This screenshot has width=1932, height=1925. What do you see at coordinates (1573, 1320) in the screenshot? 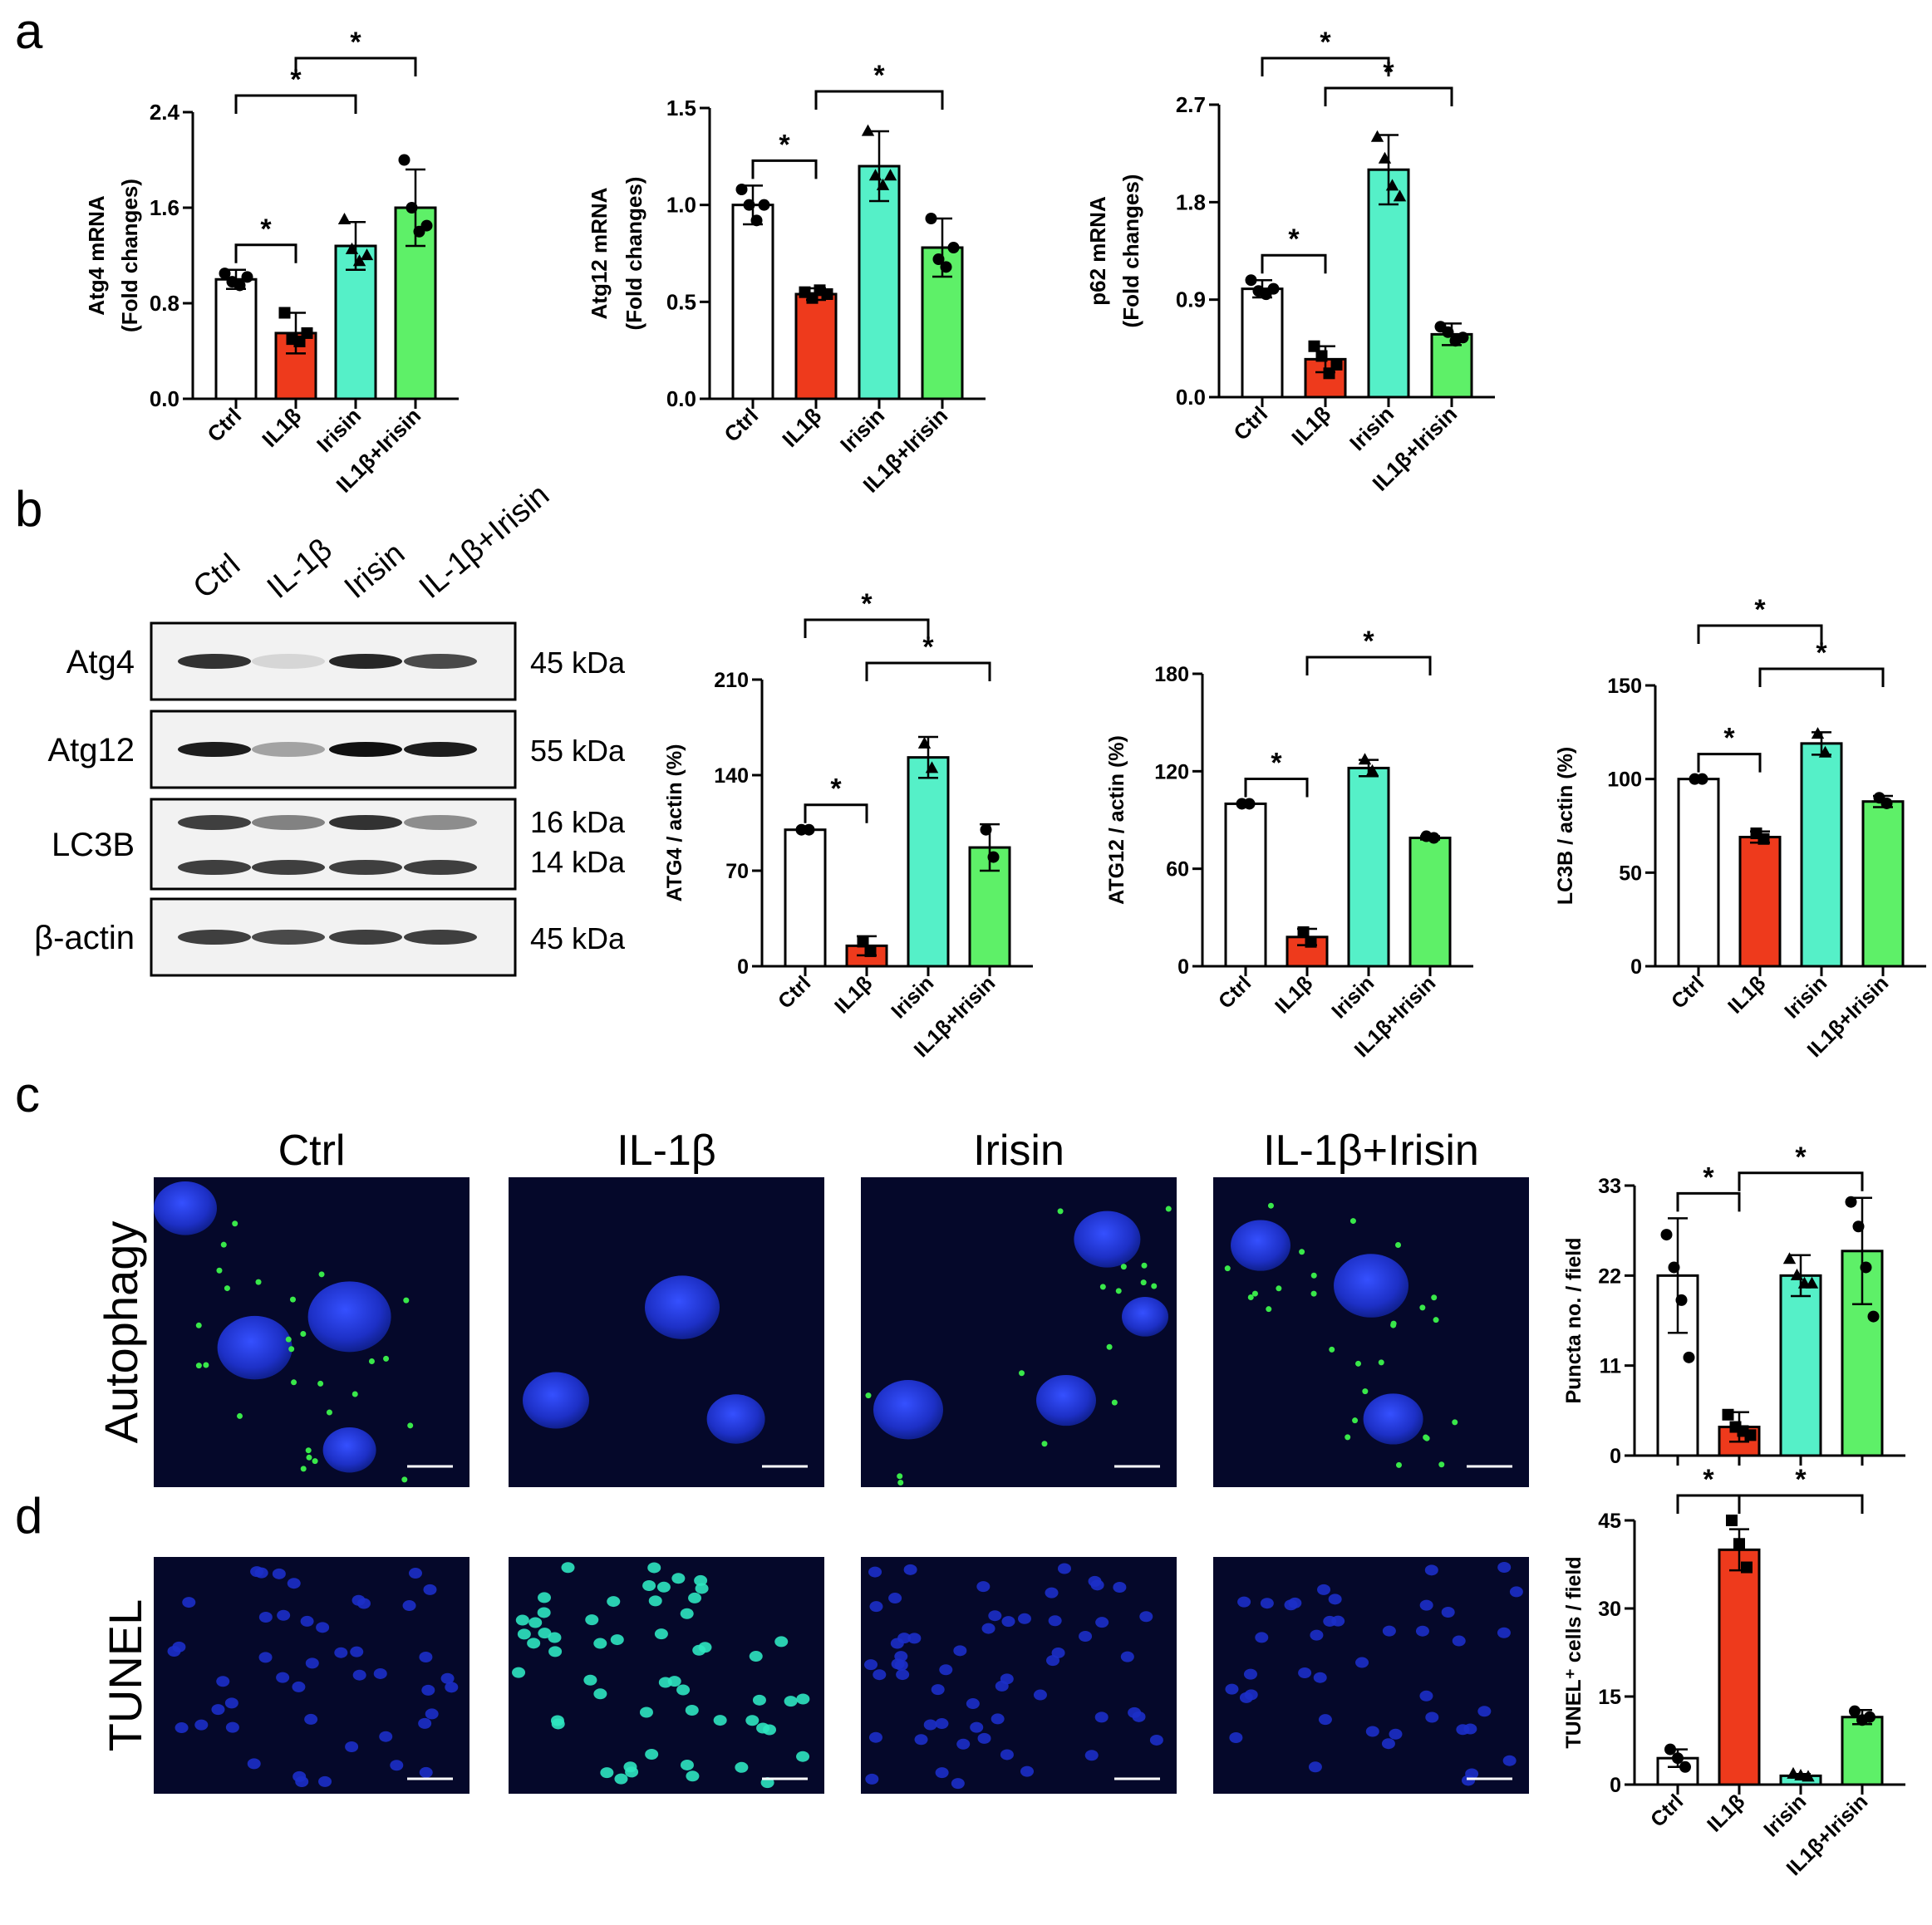
I see `y-axis-label: Puncta no. / field` at bounding box center [1573, 1320].